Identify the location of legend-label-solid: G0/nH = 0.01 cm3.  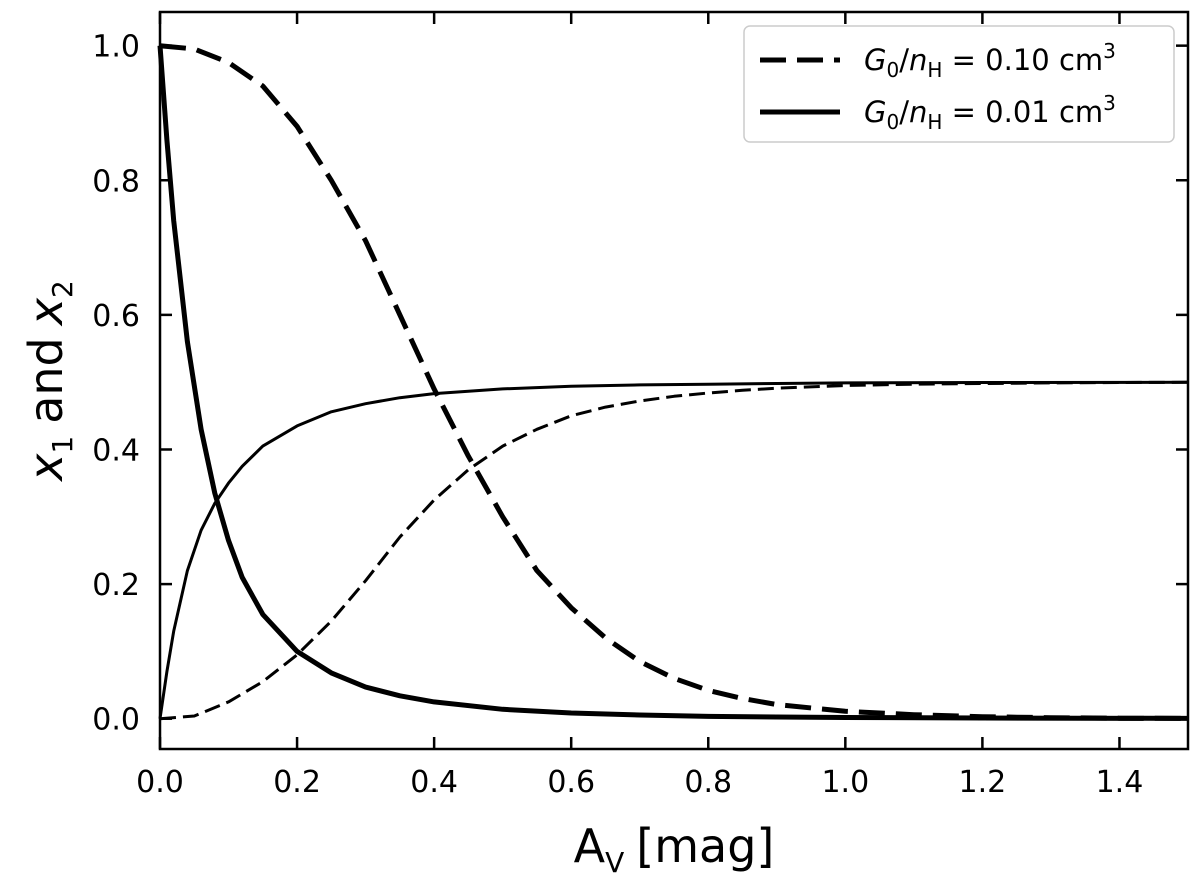
(990, 112).